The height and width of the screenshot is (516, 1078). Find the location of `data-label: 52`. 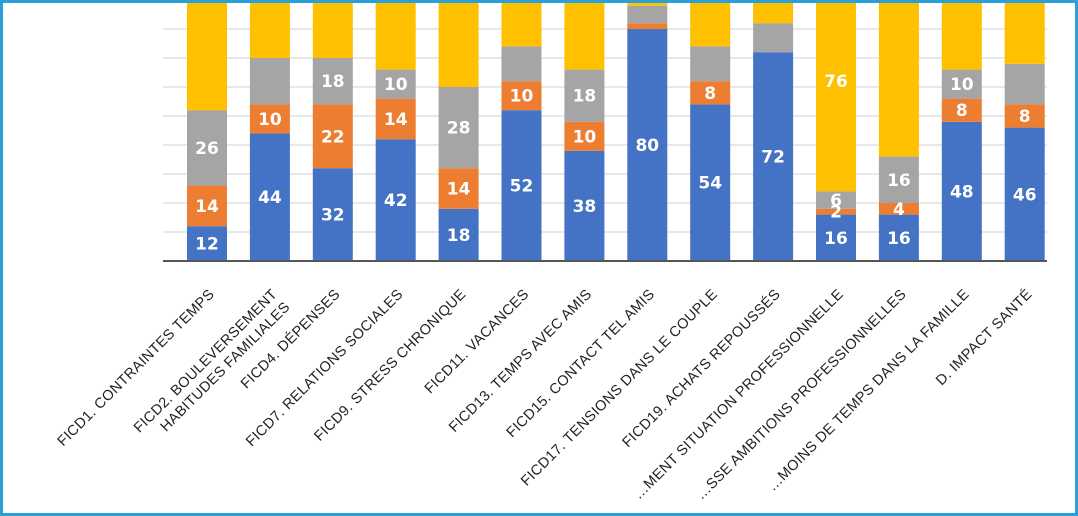

data-label: 52 is located at coordinates (522, 187).